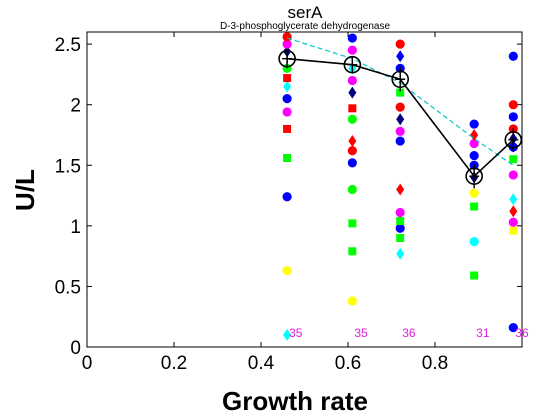 The width and height of the screenshot is (560, 420). I want to click on x-tick-label: 0.8, so click(435, 363).